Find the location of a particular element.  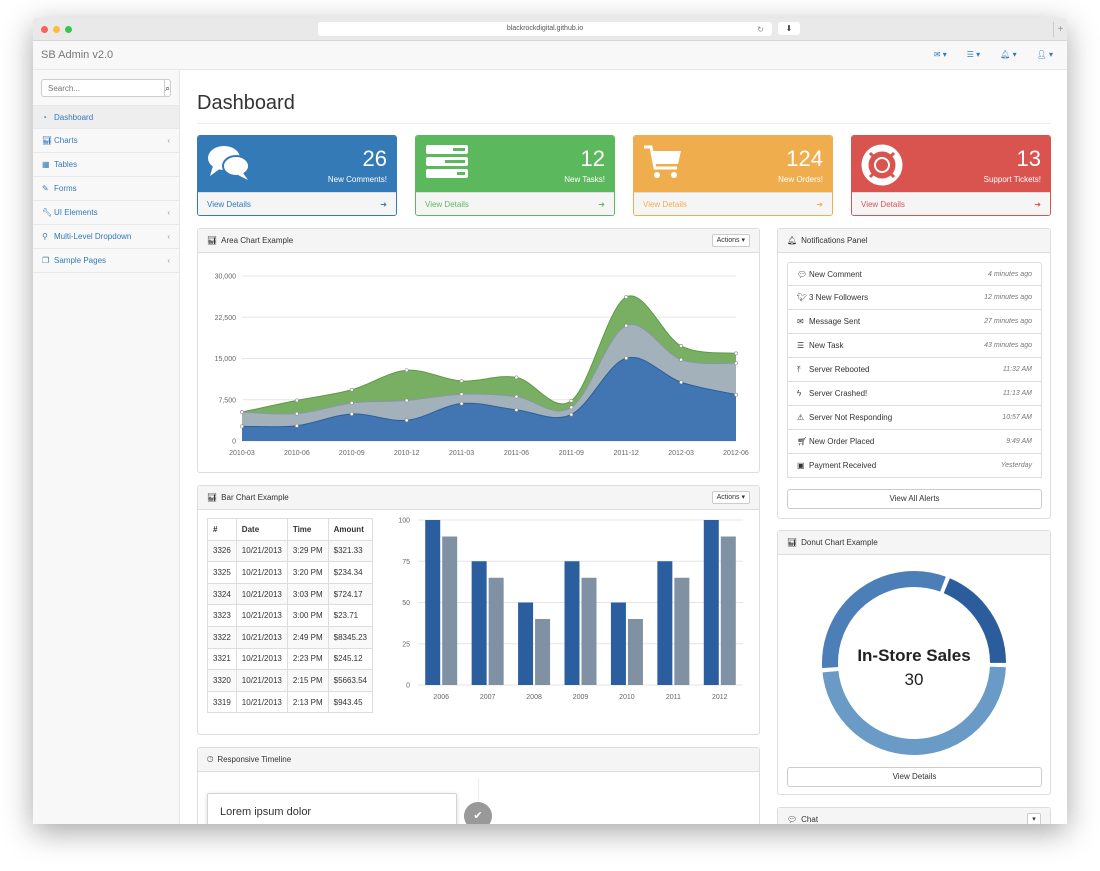

chevron-down-icon: ▾ is located at coordinates (1034, 818).